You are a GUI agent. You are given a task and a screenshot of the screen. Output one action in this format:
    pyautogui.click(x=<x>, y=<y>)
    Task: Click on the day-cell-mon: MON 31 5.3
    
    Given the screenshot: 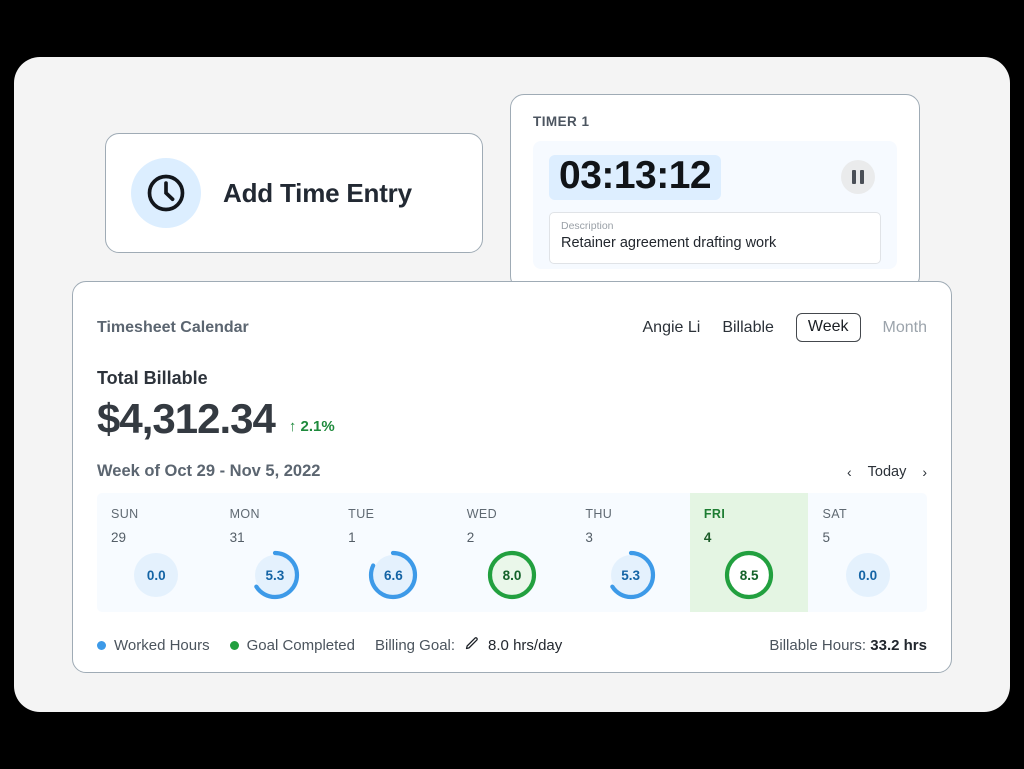 What is the action you would take?
    pyautogui.click(x=275, y=552)
    